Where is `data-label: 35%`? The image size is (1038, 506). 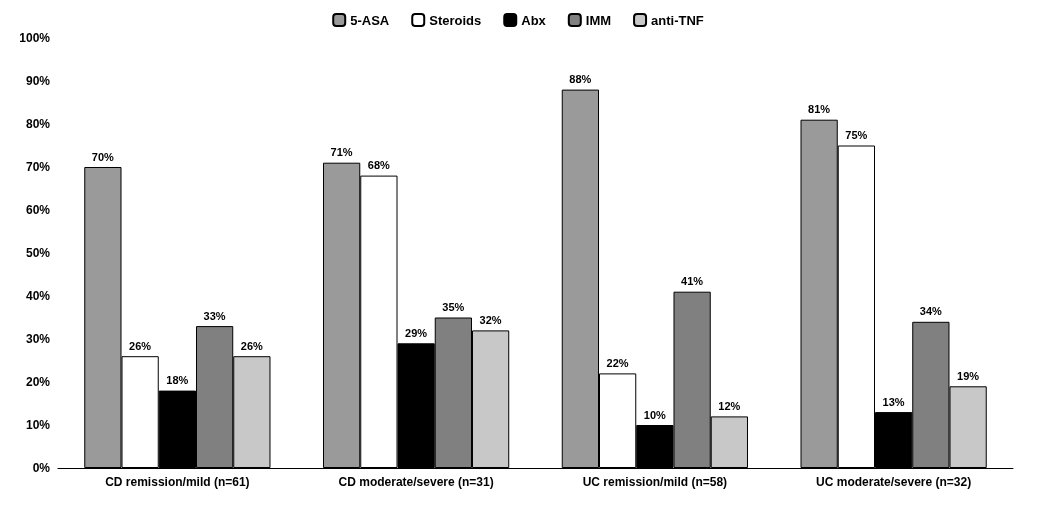
data-label: 35% is located at coordinates (453, 307).